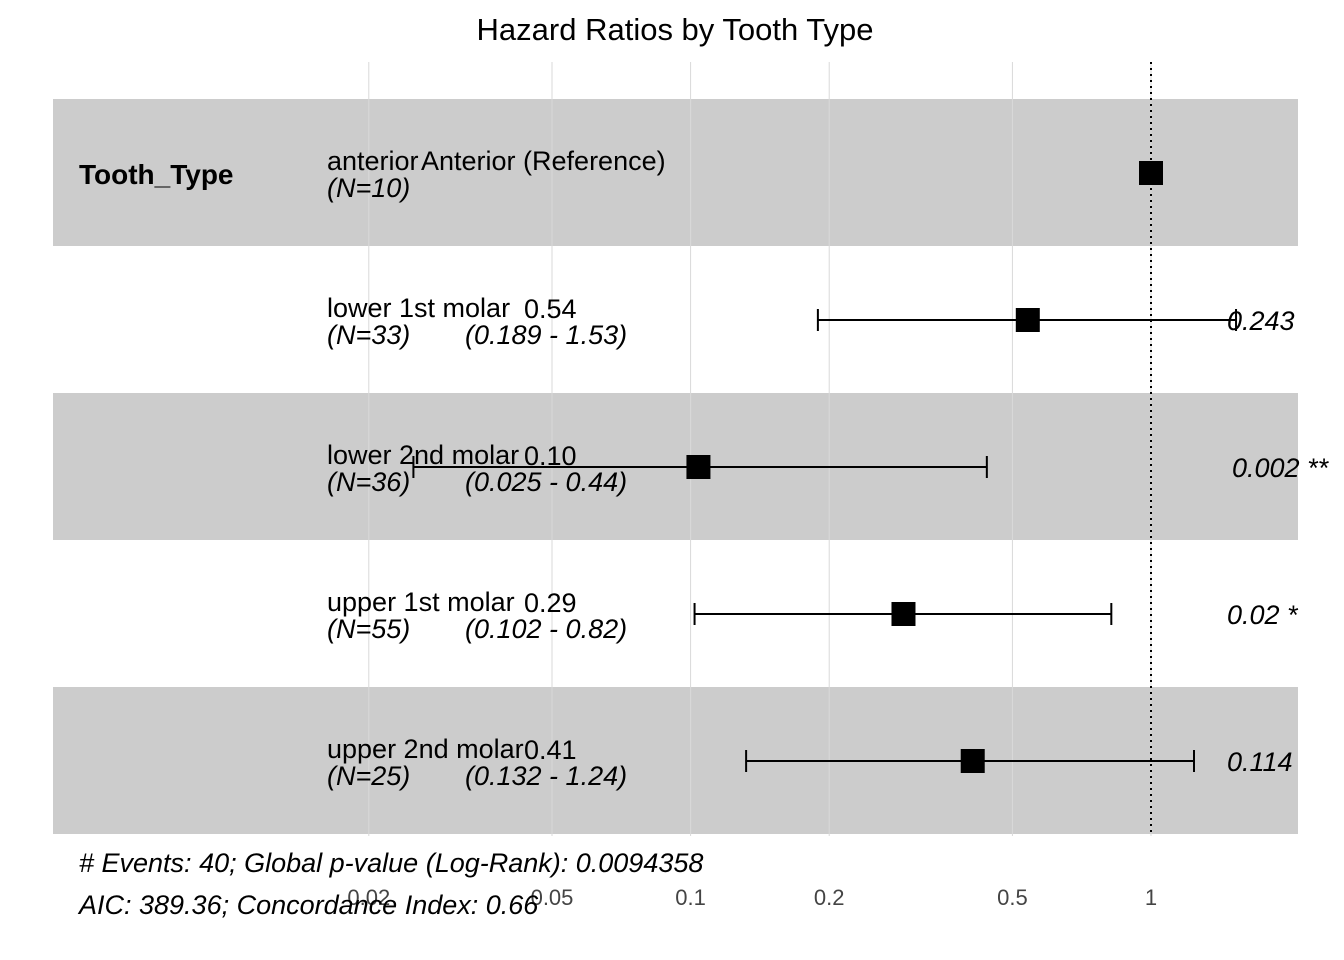 This screenshot has width=1344, height=960. I want to click on x-tick-label: 0.02, so click(368, 897).